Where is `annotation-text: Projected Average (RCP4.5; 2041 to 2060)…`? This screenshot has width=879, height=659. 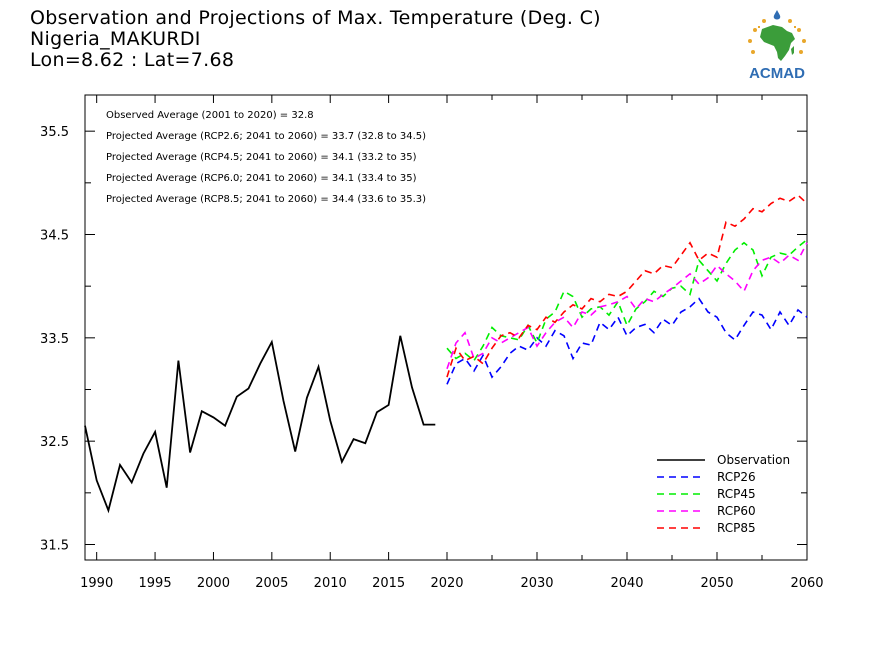 annotation-text: Projected Average (RCP4.5; 2041 to 2060)… is located at coordinates (261, 157).